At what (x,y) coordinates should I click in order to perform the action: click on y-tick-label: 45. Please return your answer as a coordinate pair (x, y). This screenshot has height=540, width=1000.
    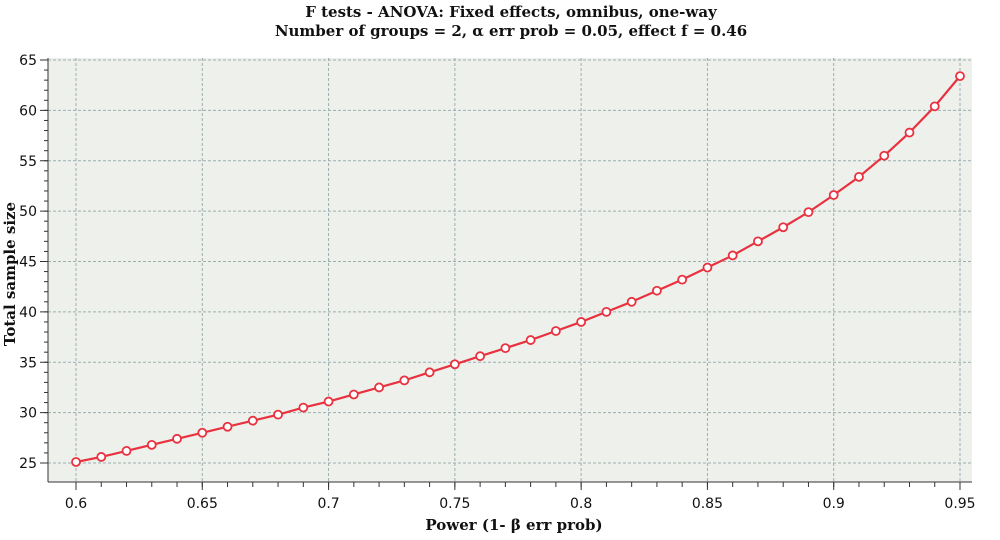
    Looking at the image, I should click on (28, 263).